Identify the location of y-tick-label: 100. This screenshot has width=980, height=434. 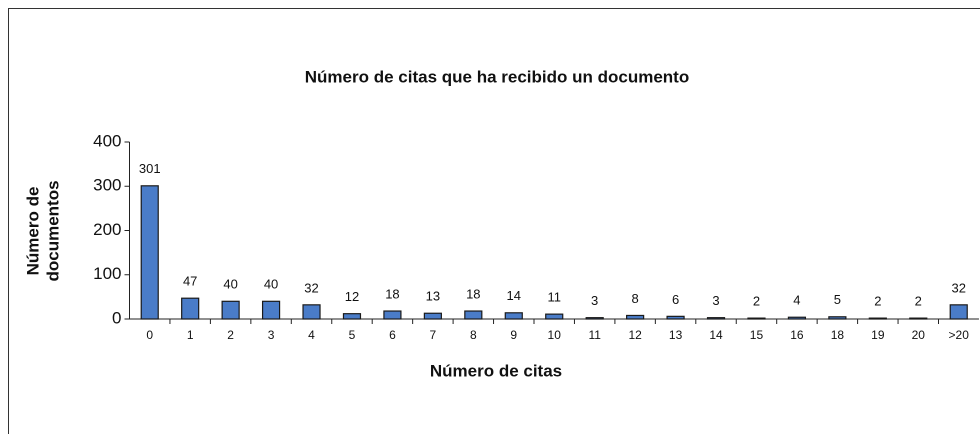
(107, 273).